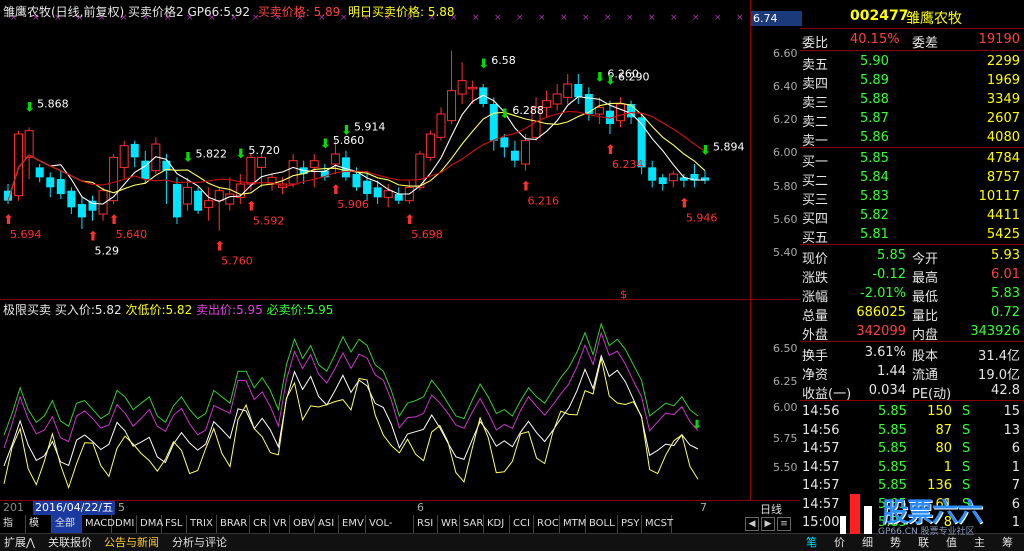 This screenshot has width=1024, height=551. What do you see at coordinates (1007, 542) in the screenshot?
I see `sidebar-tab: 筹` at bounding box center [1007, 542].